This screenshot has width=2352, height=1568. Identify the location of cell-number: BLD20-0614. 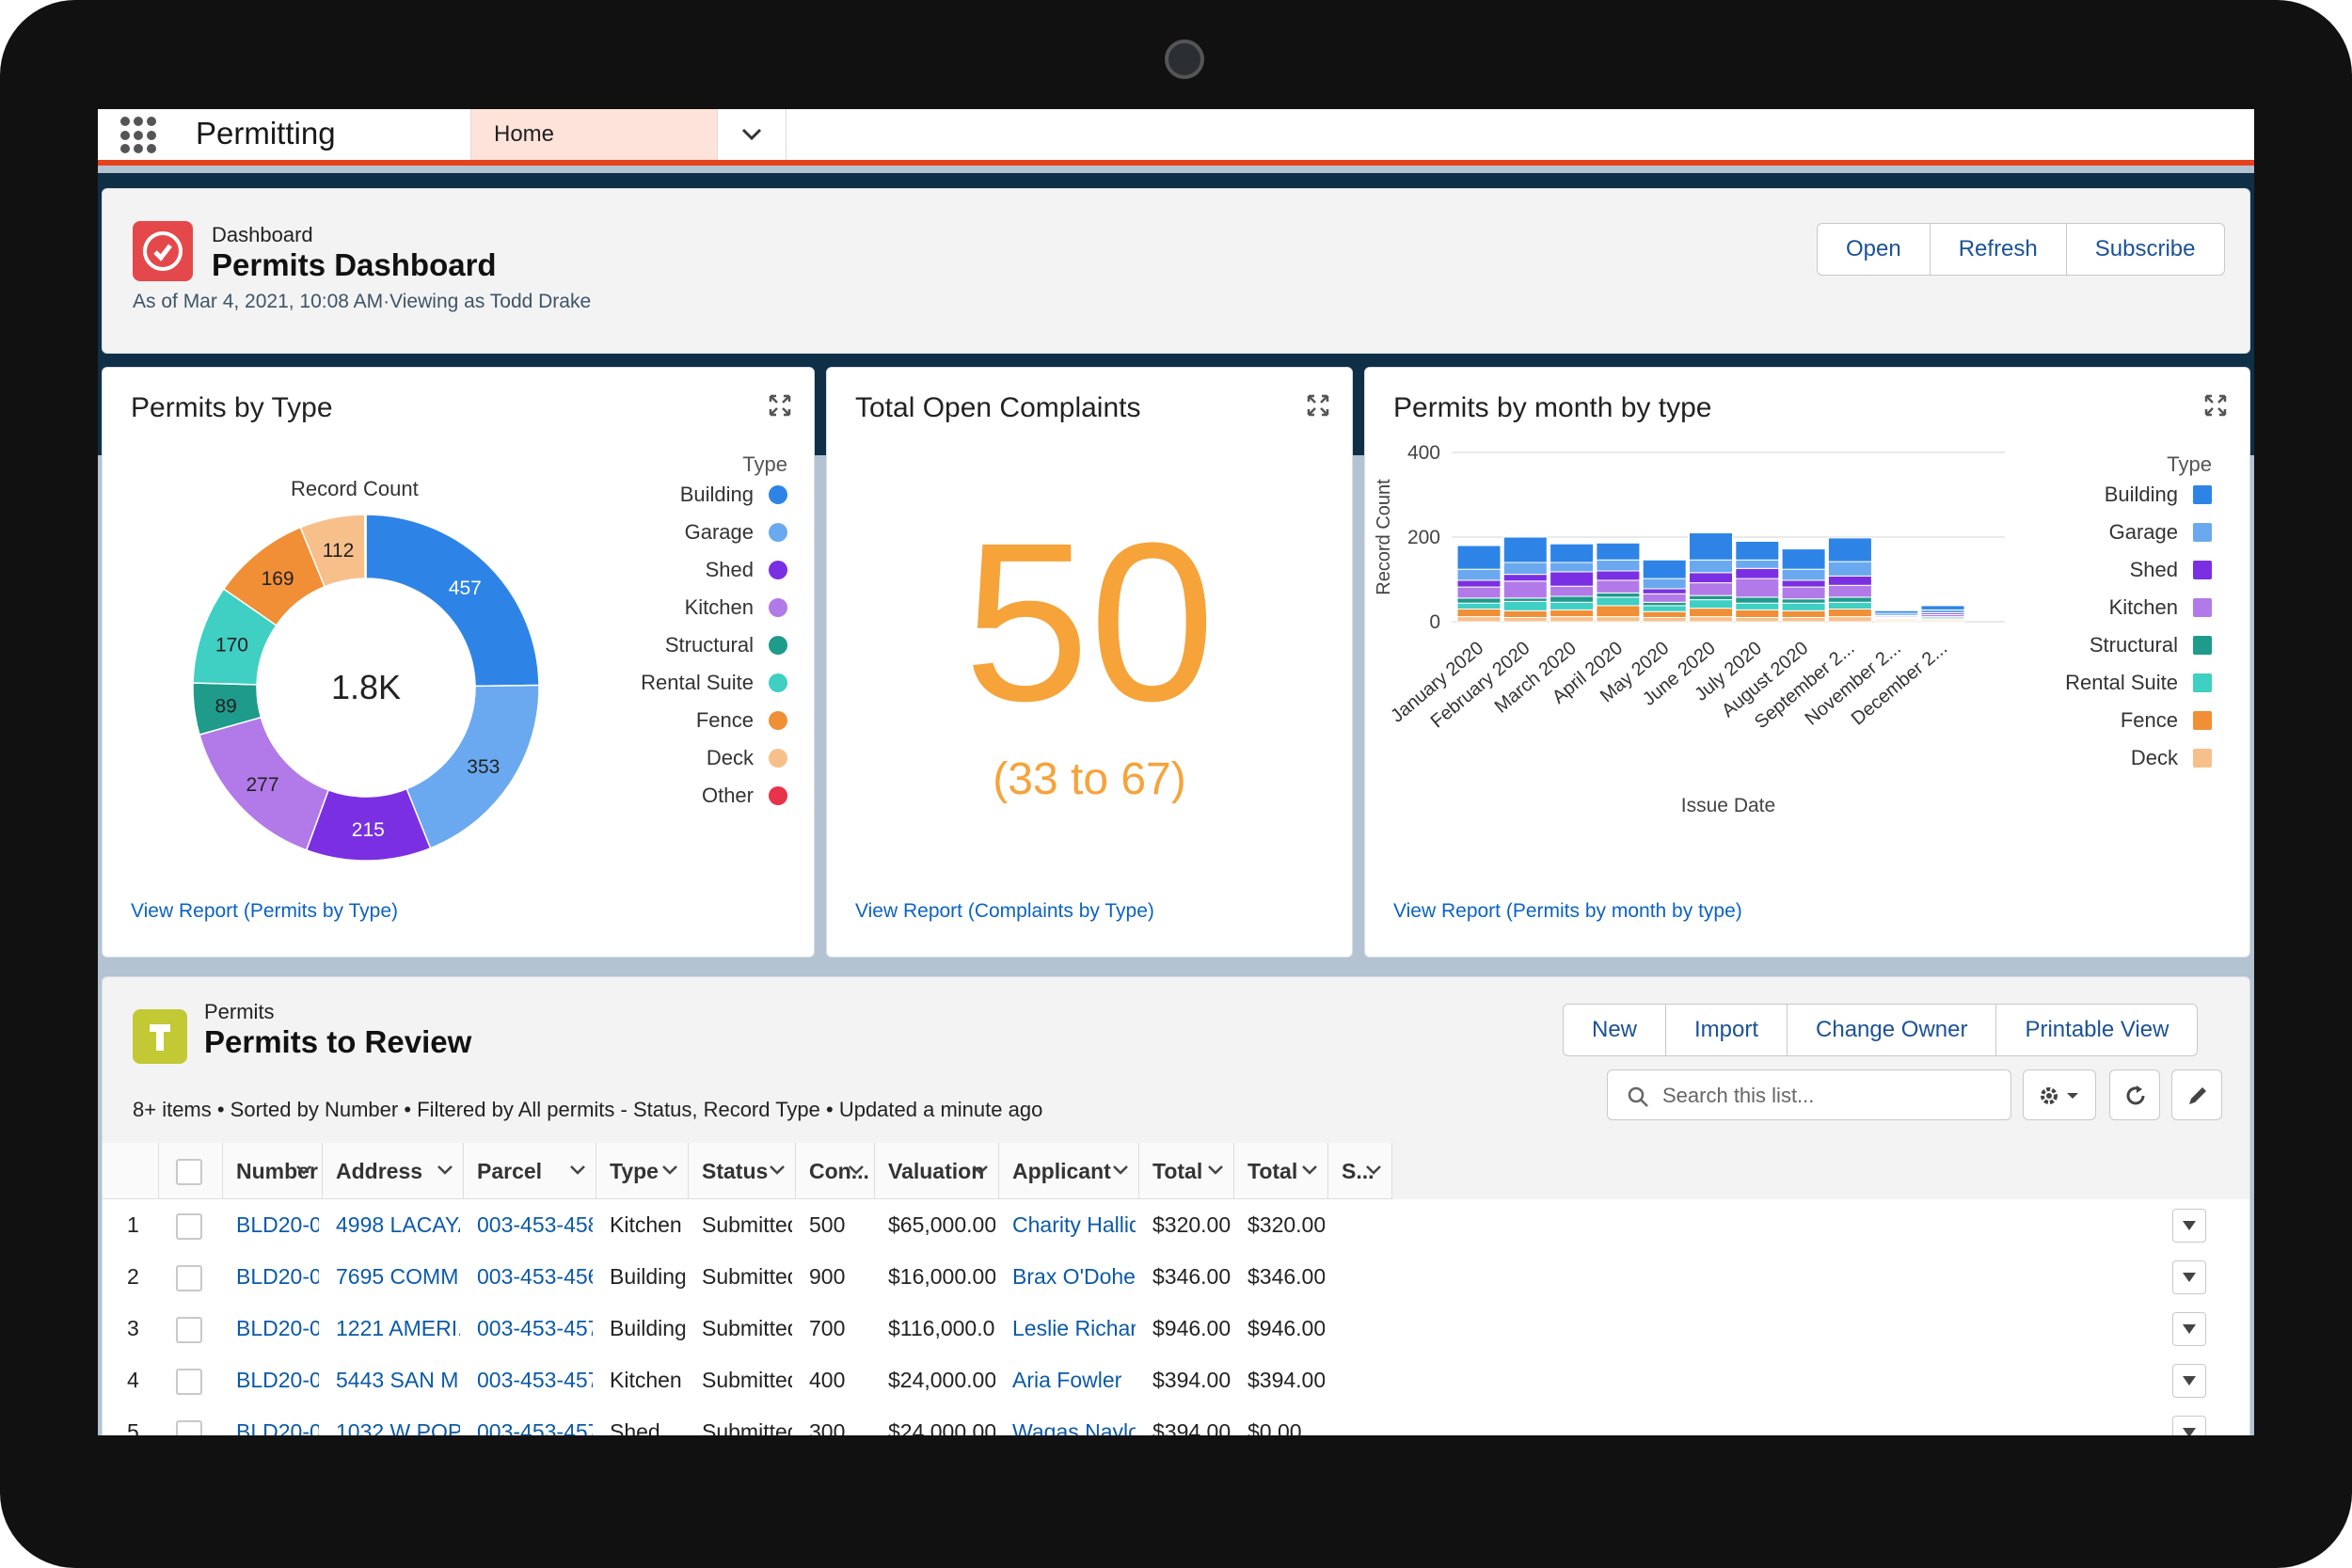
(277, 1328).